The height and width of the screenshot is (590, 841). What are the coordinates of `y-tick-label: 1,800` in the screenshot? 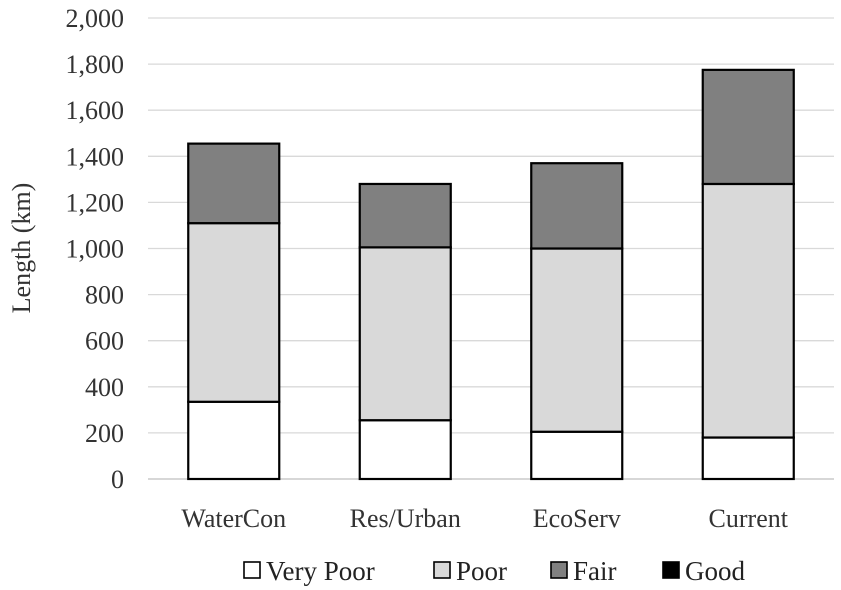 It's located at (95, 64).